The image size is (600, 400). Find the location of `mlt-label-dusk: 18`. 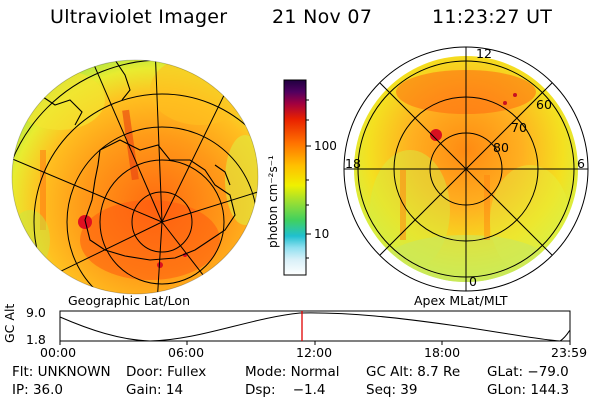

mlt-label-dusk: 18 is located at coordinates (353, 163).